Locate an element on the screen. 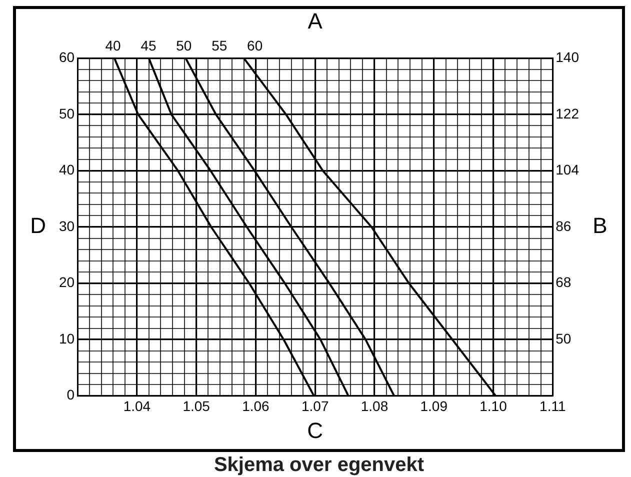 The width and height of the screenshot is (631, 477). y-tick-label: 40 is located at coordinates (66, 170).